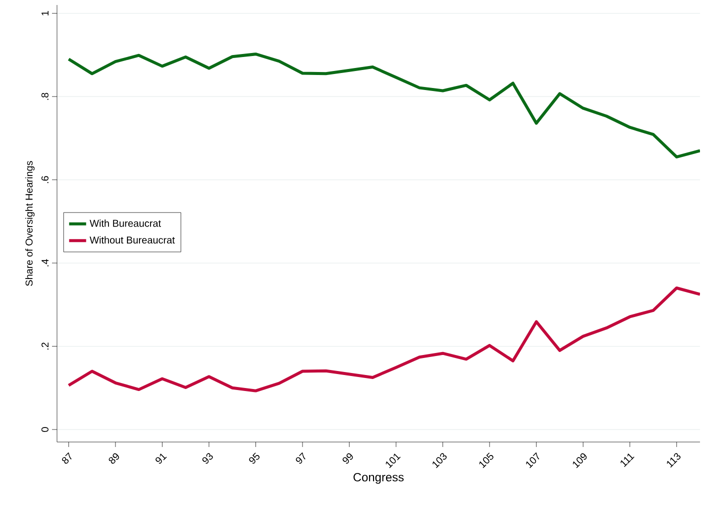 The width and height of the screenshot is (703, 506). Describe the element at coordinates (44, 180) in the screenshot. I see `y-tick-label: .6` at that location.